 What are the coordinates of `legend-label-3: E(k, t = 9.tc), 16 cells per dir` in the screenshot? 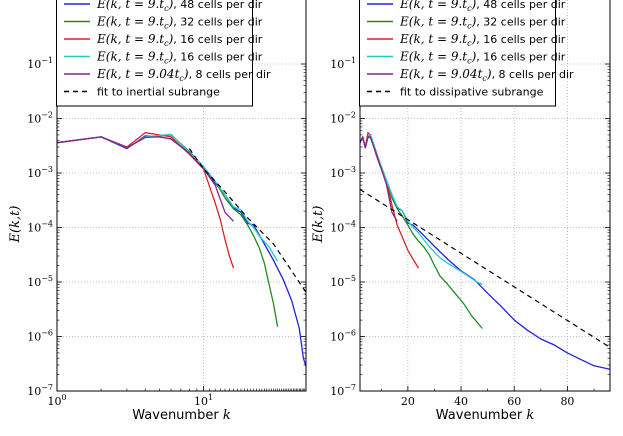 It's located at (179, 58).